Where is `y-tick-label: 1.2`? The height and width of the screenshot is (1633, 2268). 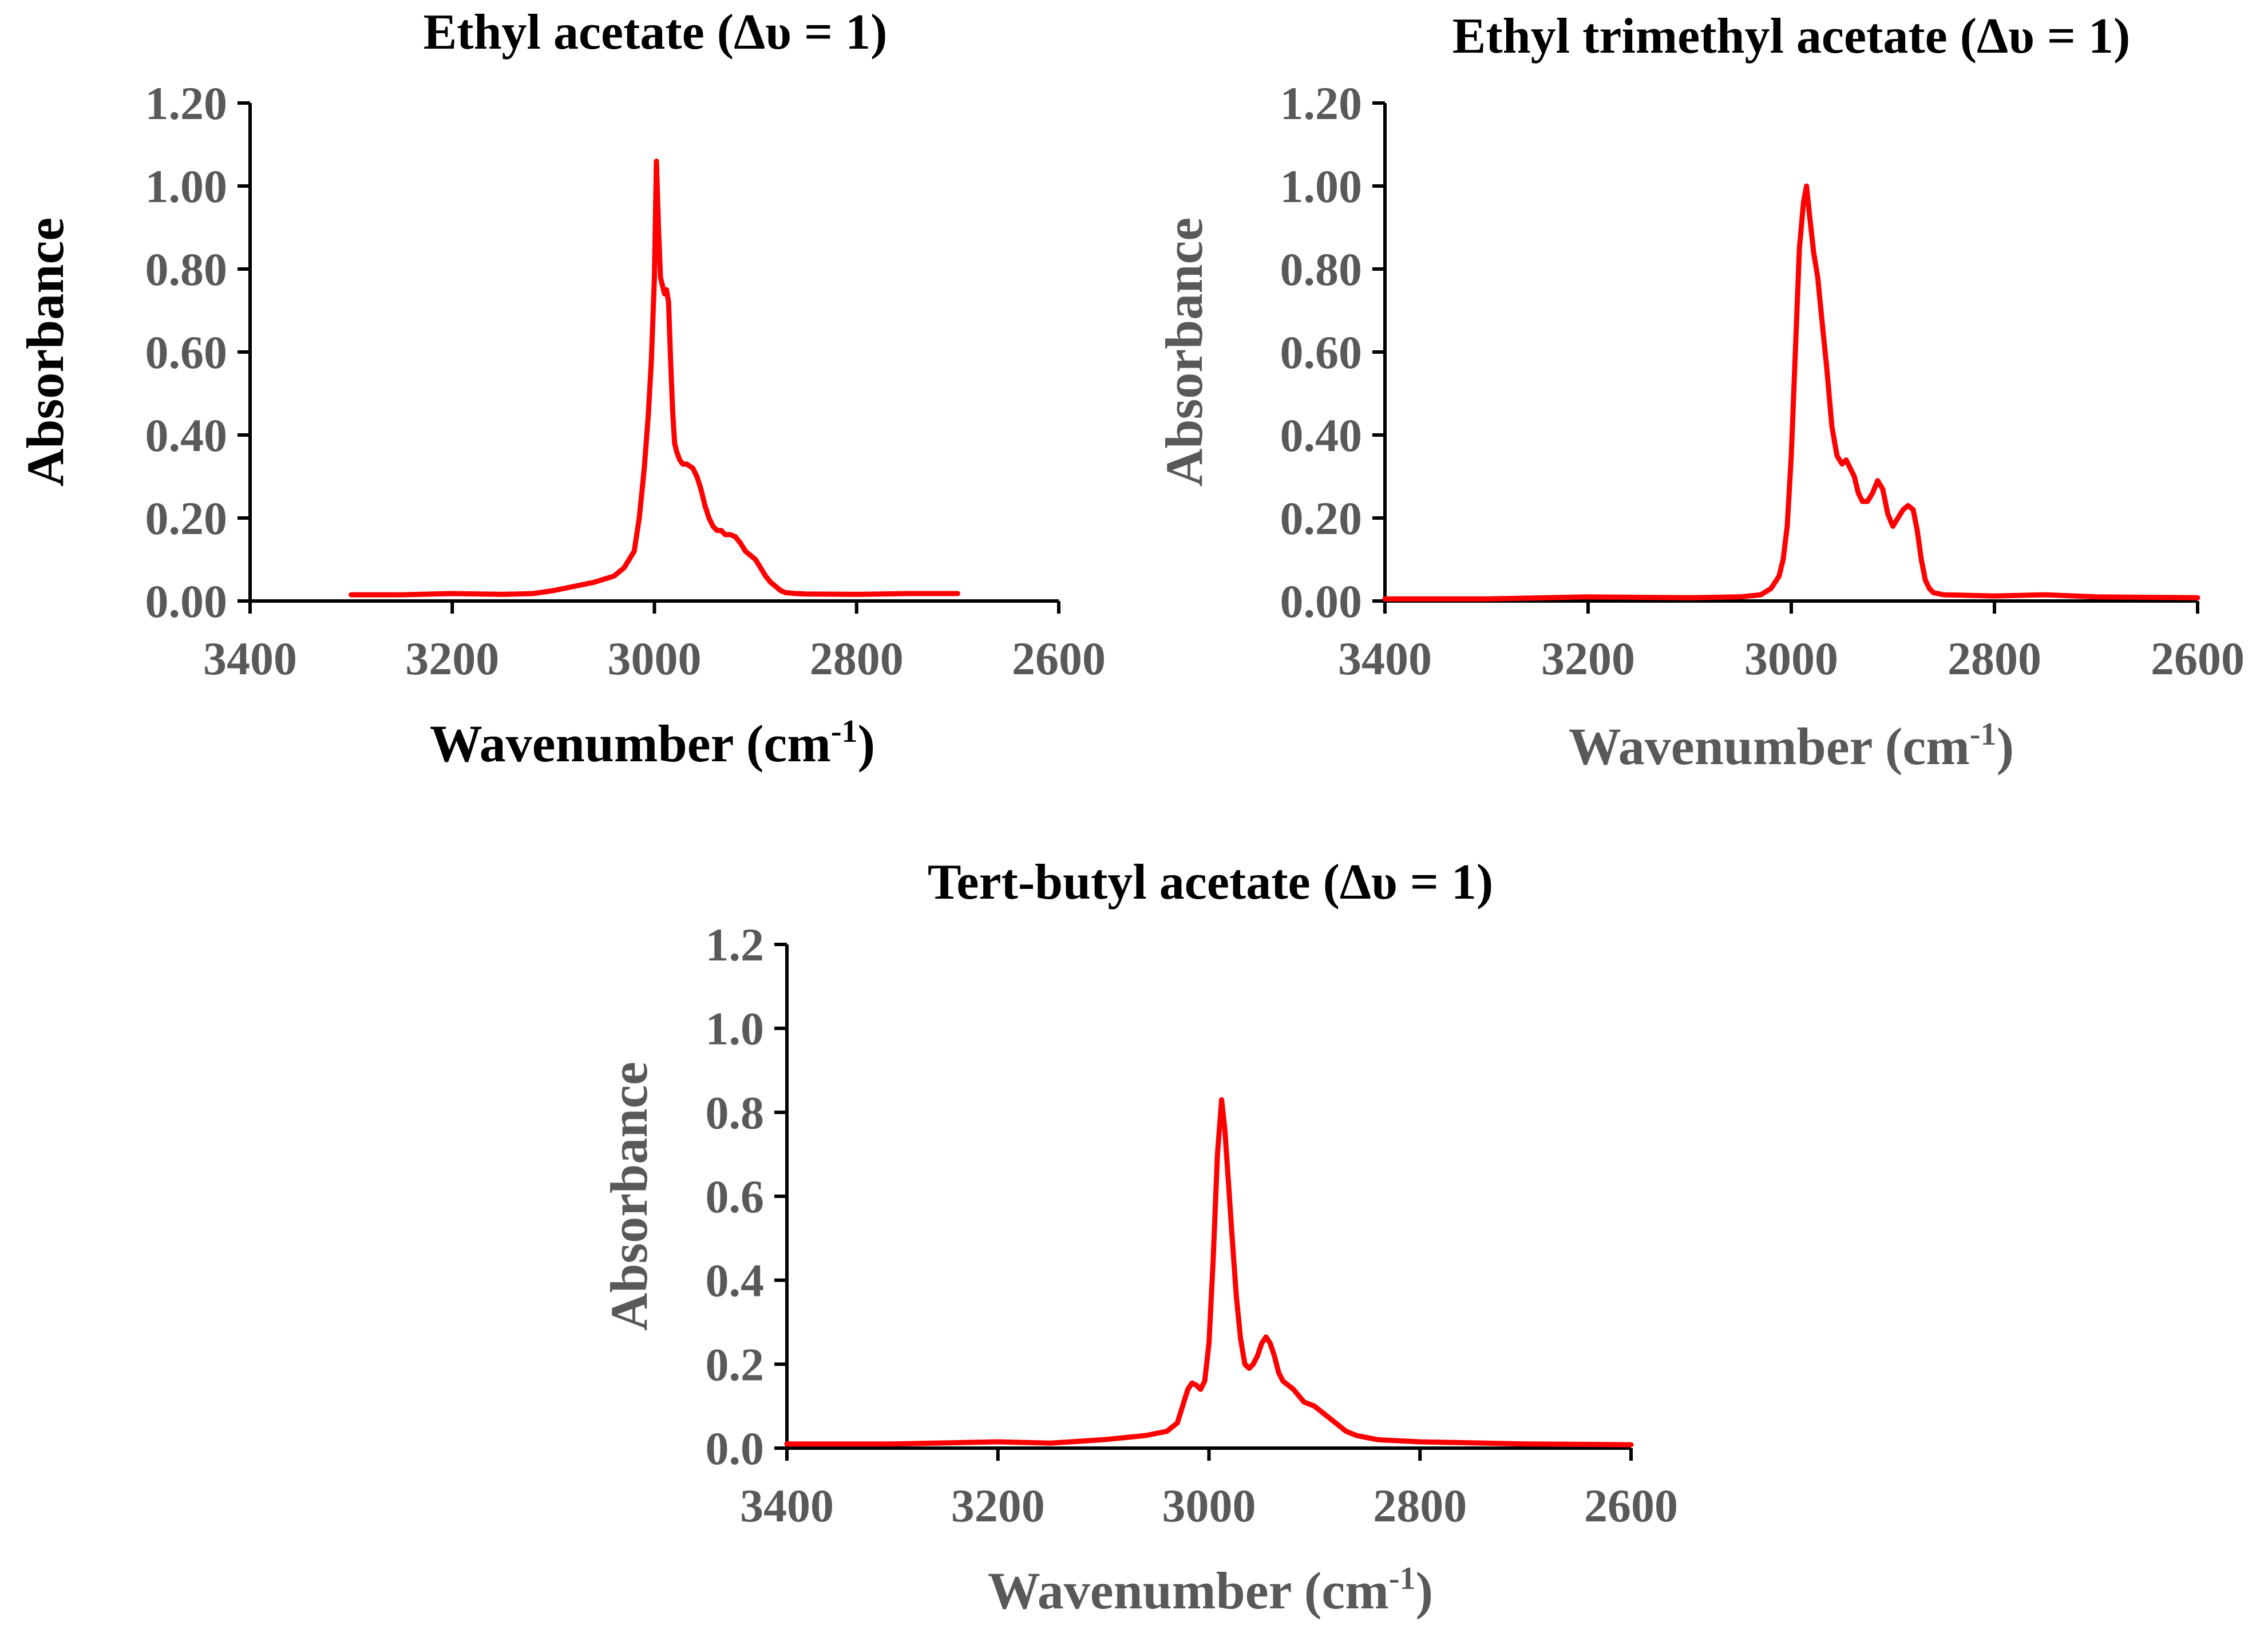
y-tick-label: 1.2 is located at coordinates (735, 945).